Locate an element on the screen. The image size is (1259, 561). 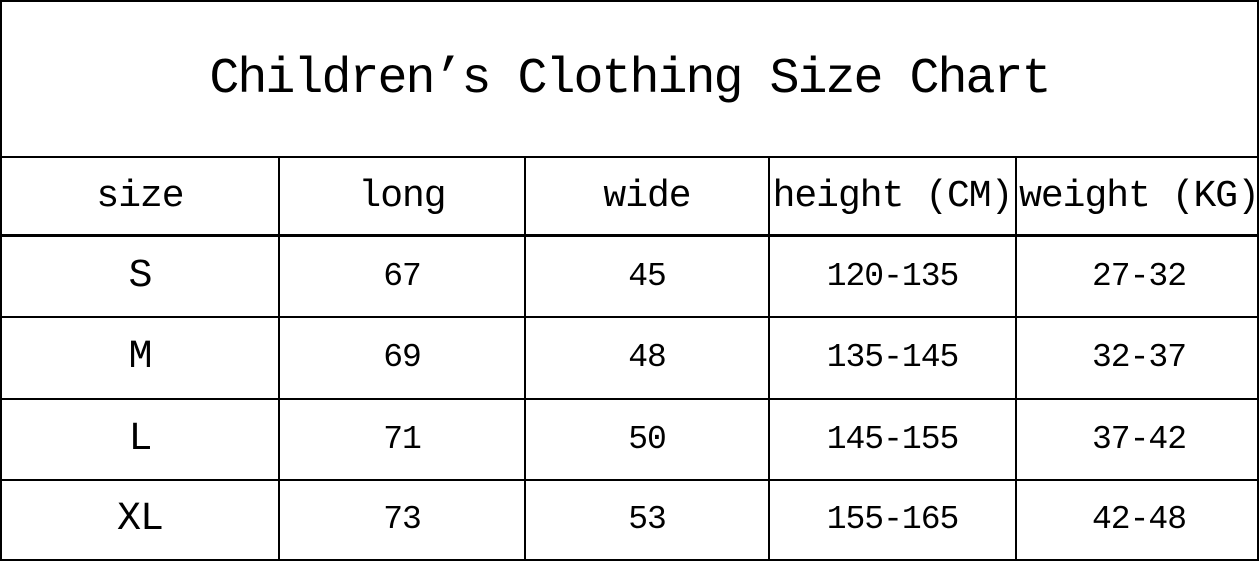
table-row-l: L 71 50 145-155 37-42 is located at coordinates (629, 439).